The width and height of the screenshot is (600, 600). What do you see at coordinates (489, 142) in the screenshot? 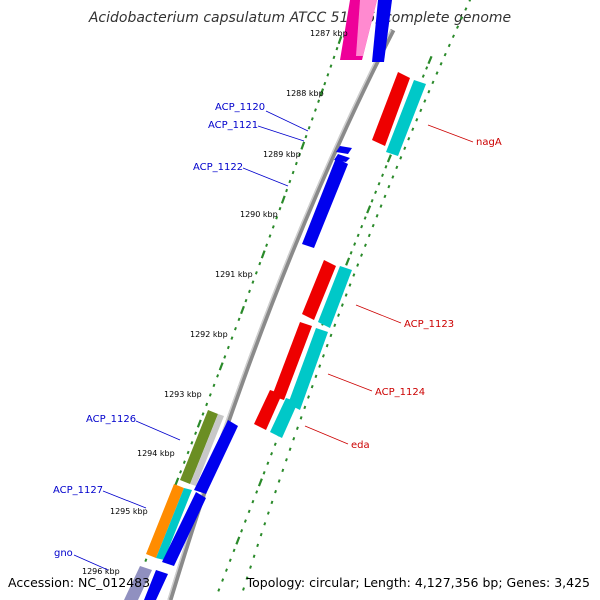
I see `gene-label-right: nagA` at bounding box center [489, 142].